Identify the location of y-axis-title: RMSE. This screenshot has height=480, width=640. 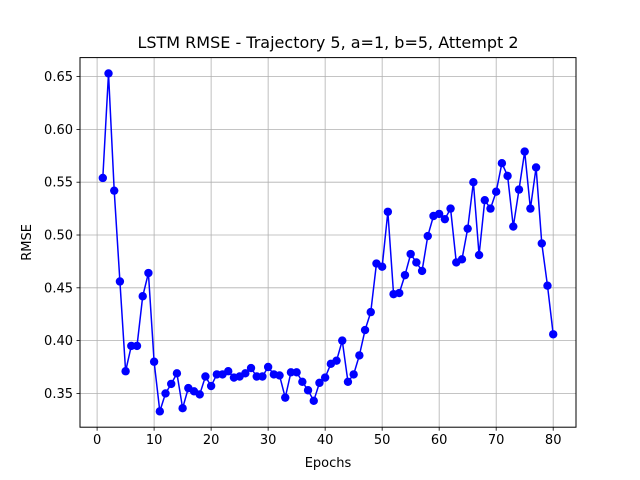
(27, 242).